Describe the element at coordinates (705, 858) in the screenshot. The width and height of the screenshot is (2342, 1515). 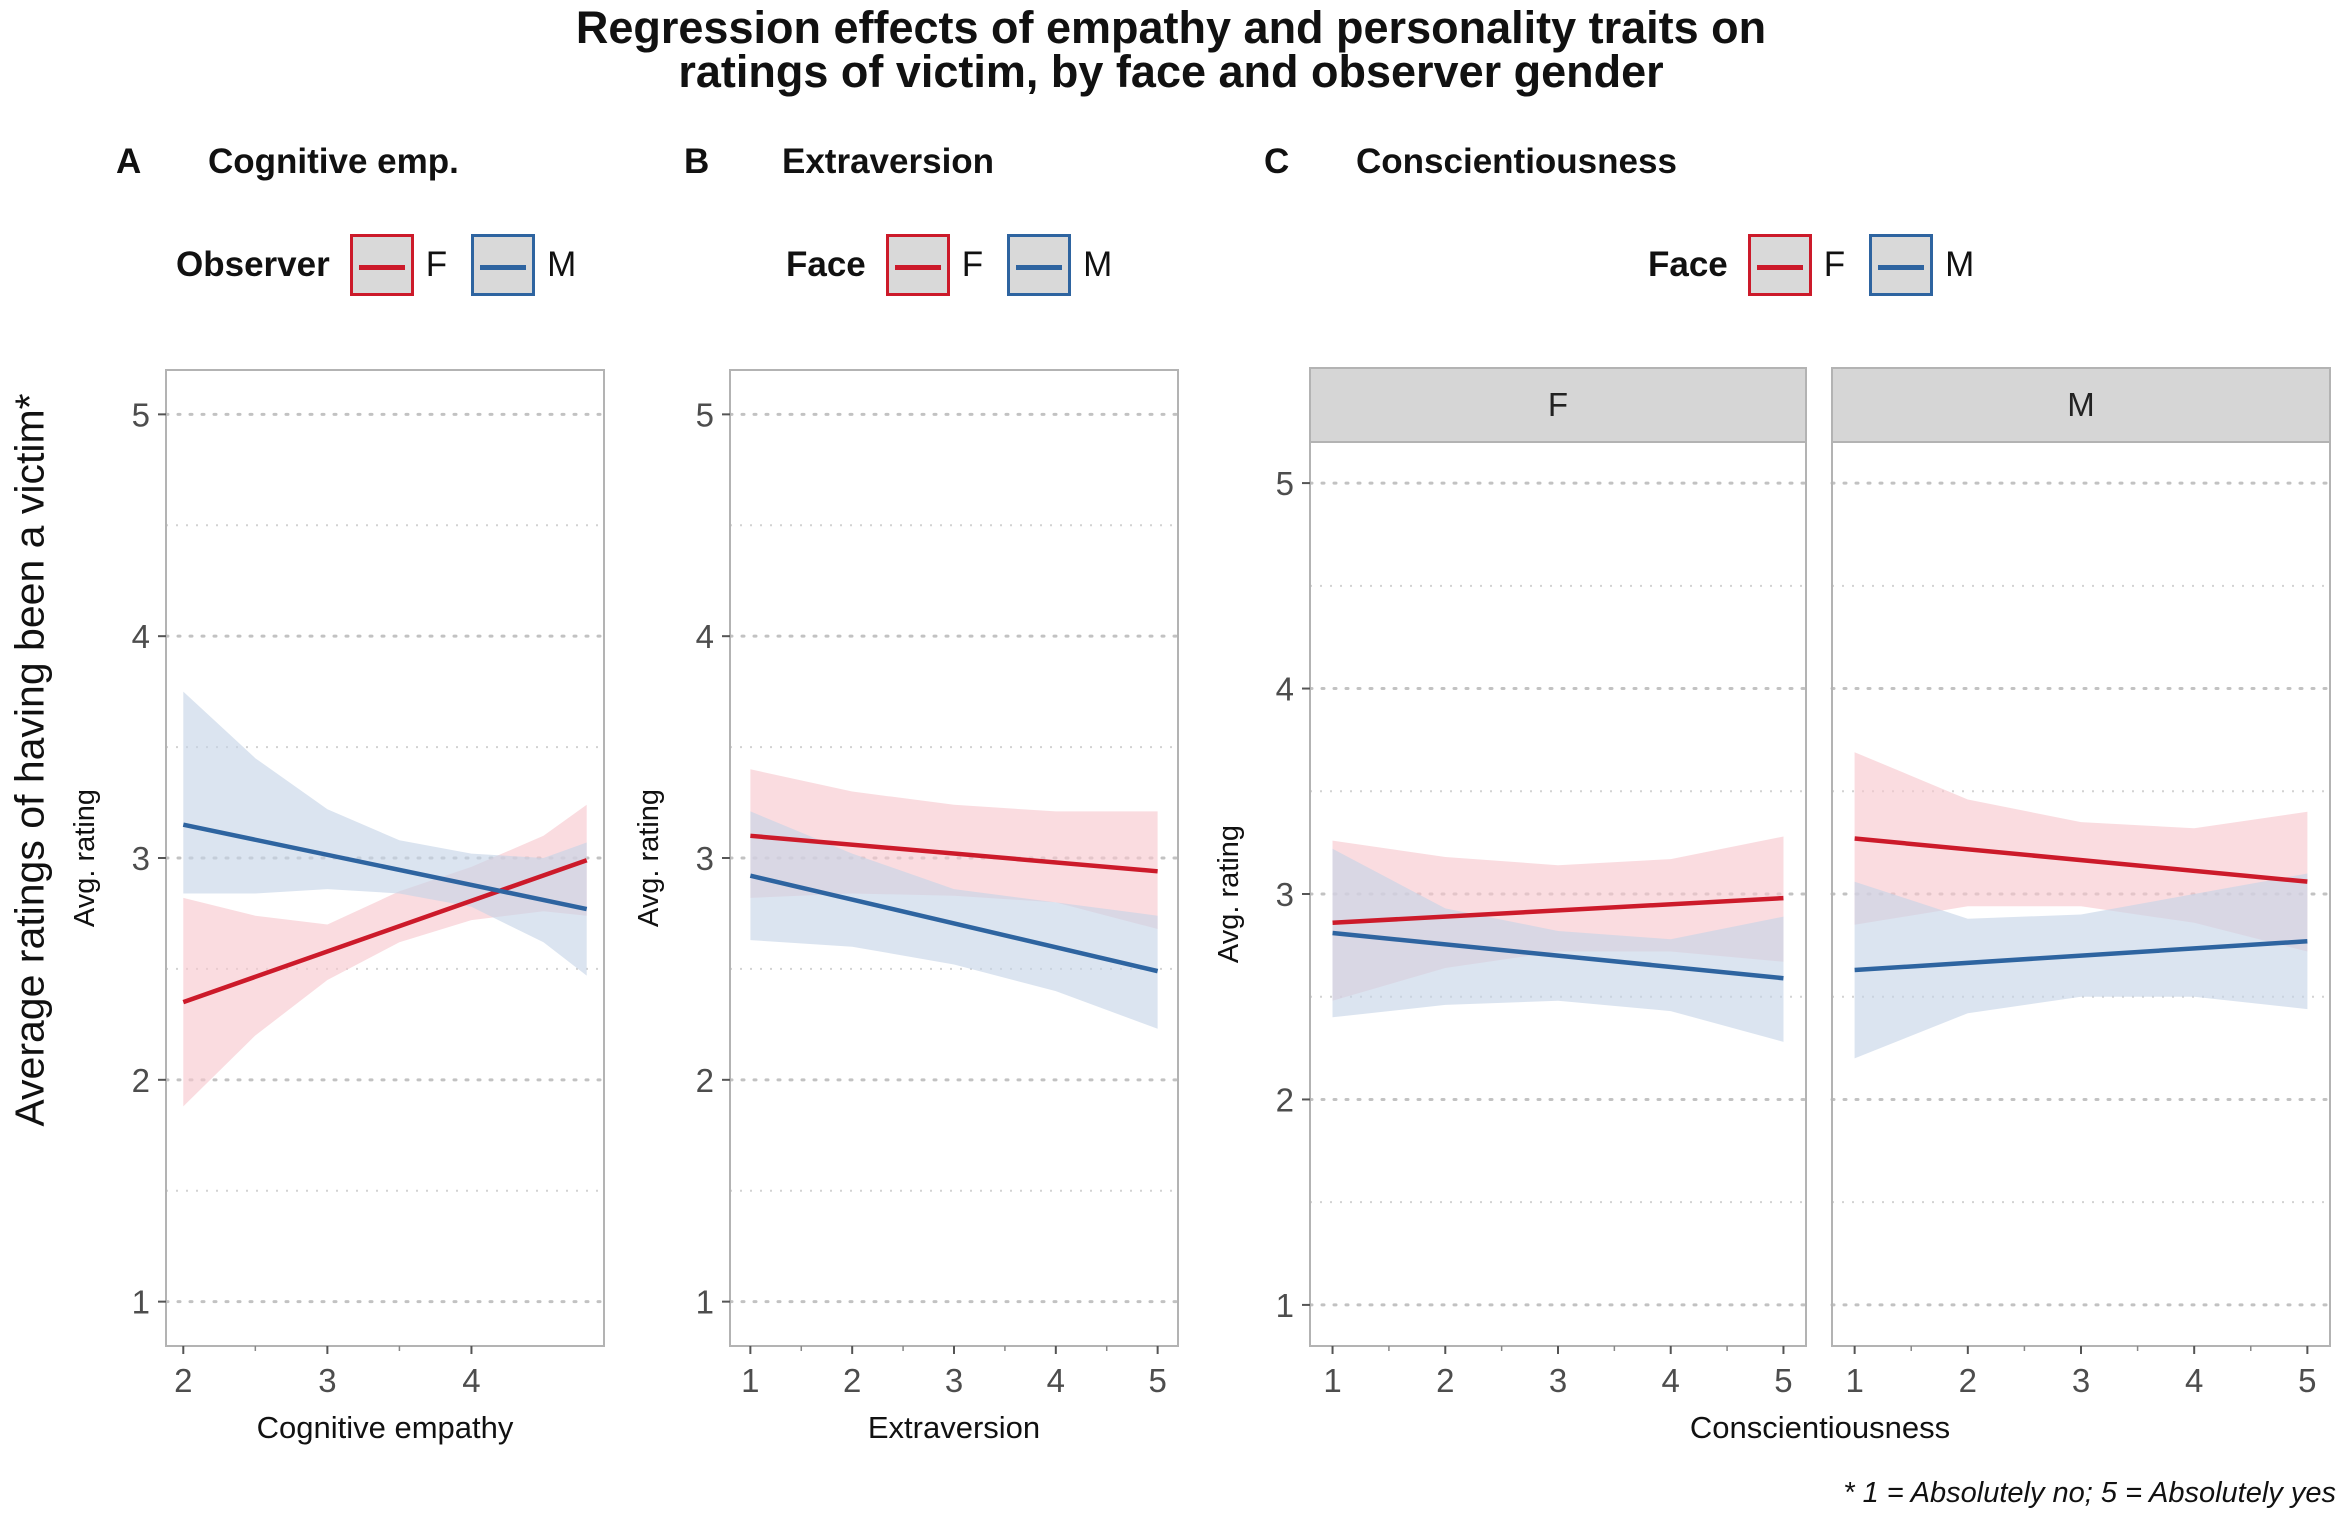
I see `panel-b-y-tick-label: 3` at that location.